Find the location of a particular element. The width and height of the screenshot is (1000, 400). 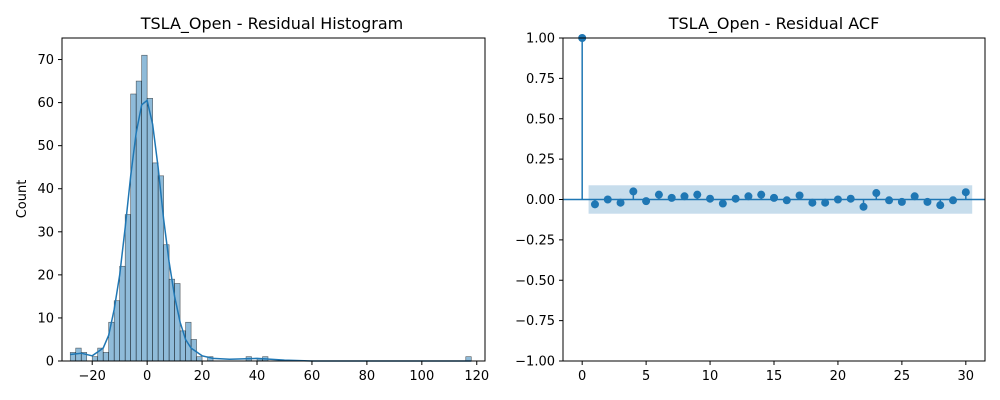

histogram-x-ticks: −20 0 20 40 60 80 100 120 is located at coordinates (283, 372).